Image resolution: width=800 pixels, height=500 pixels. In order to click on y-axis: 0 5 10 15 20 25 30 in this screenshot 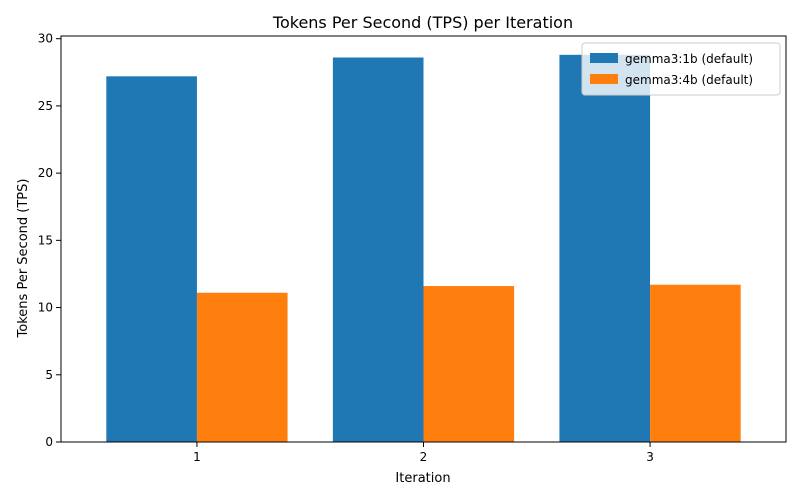, I will do `click(49, 240)`.